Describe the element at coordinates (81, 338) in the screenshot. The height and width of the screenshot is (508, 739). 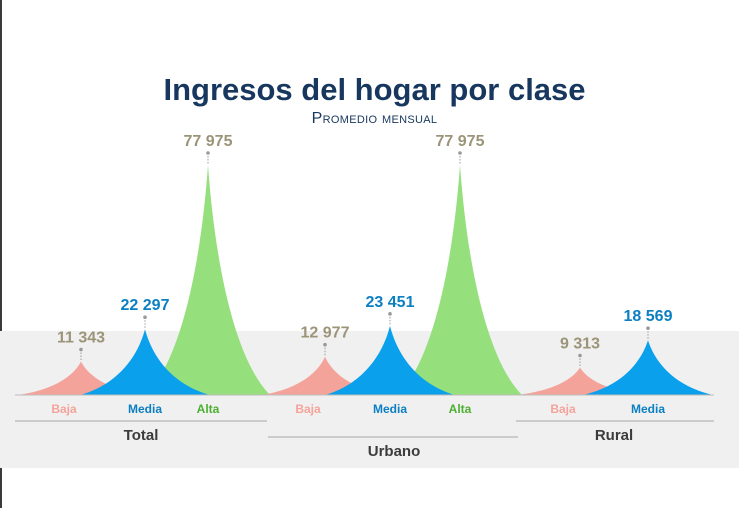
I see `value-label-total-baja: 11 343` at that location.